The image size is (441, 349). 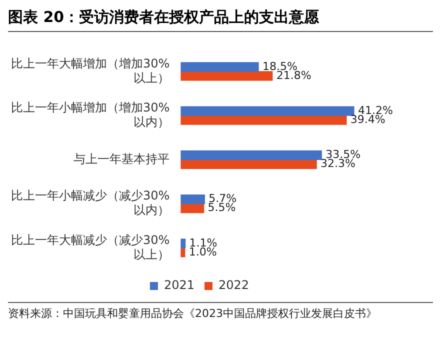 What do you see at coordinates (90, 70) in the screenshot?
I see `y-tick-label: 比上一年大幅增加（增加30%以上）` at bounding box center [90, 70].